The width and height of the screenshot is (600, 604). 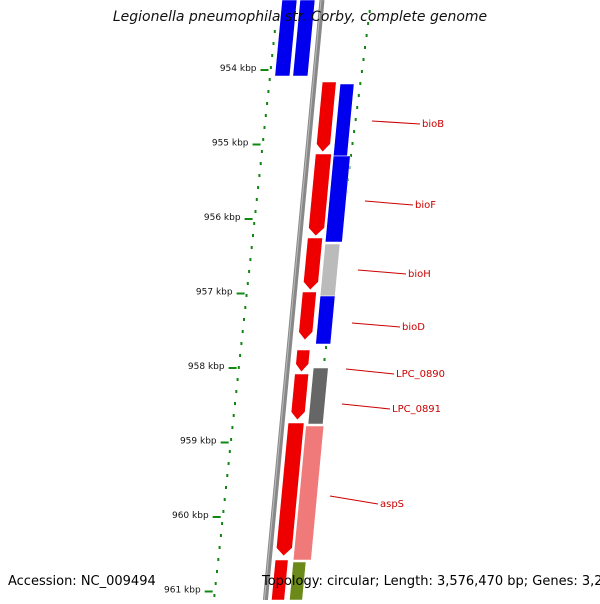 What do you see at coordinates (190, 516) in the screenshot?
I see `tick-label: 960 kbp` at bounding box center [190, 516].